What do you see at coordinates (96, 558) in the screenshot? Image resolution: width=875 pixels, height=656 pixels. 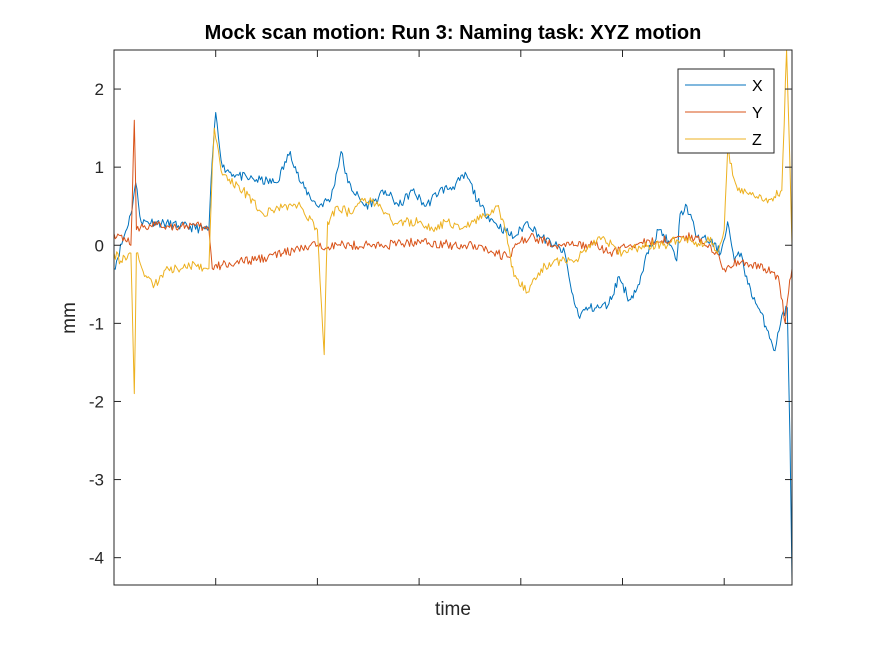 I see `y-tick-label: -4` at bounding box center [96, 558].